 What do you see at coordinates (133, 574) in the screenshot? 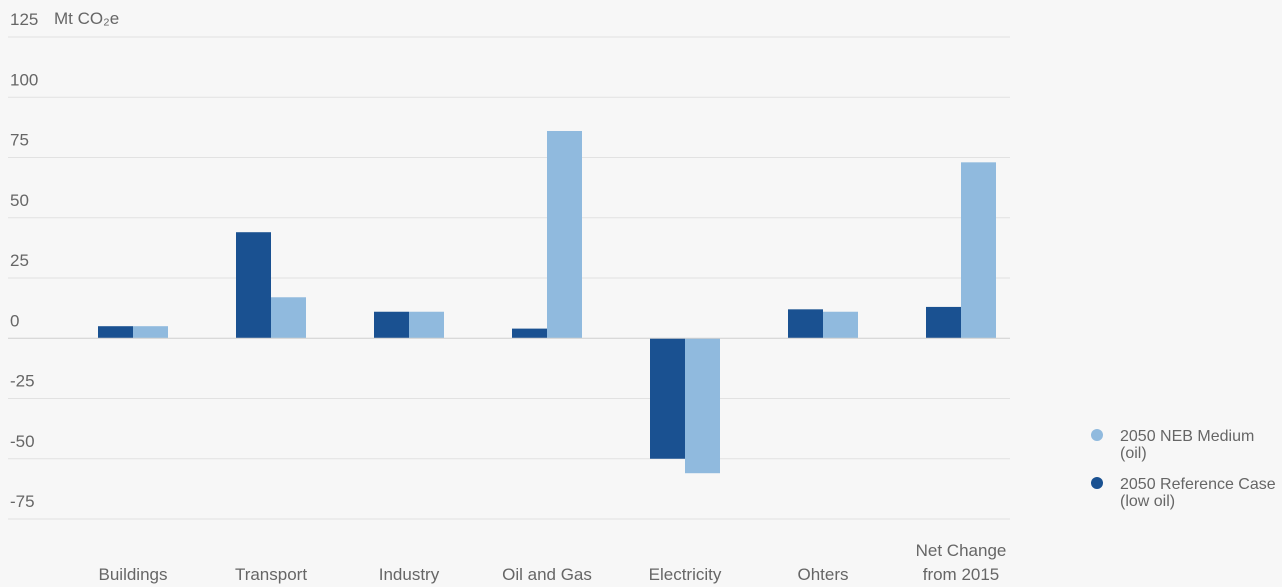
I see `x-category-label: Buildings` at bounding box center [133, 574].